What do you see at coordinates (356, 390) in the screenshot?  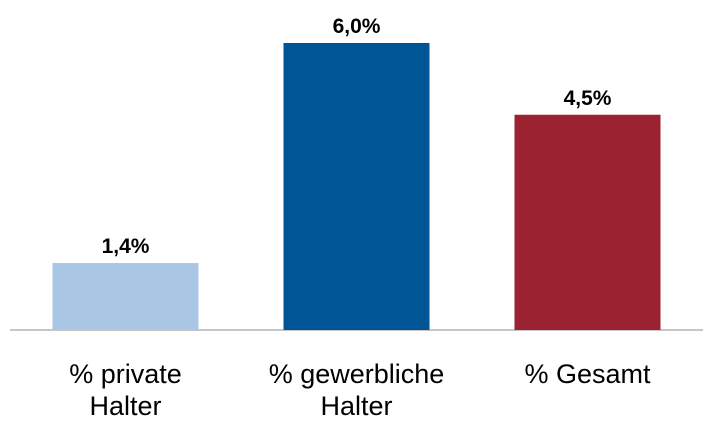 I see `x-tick-label: % gewerbliche Halter` at bounding box center [356, 390].